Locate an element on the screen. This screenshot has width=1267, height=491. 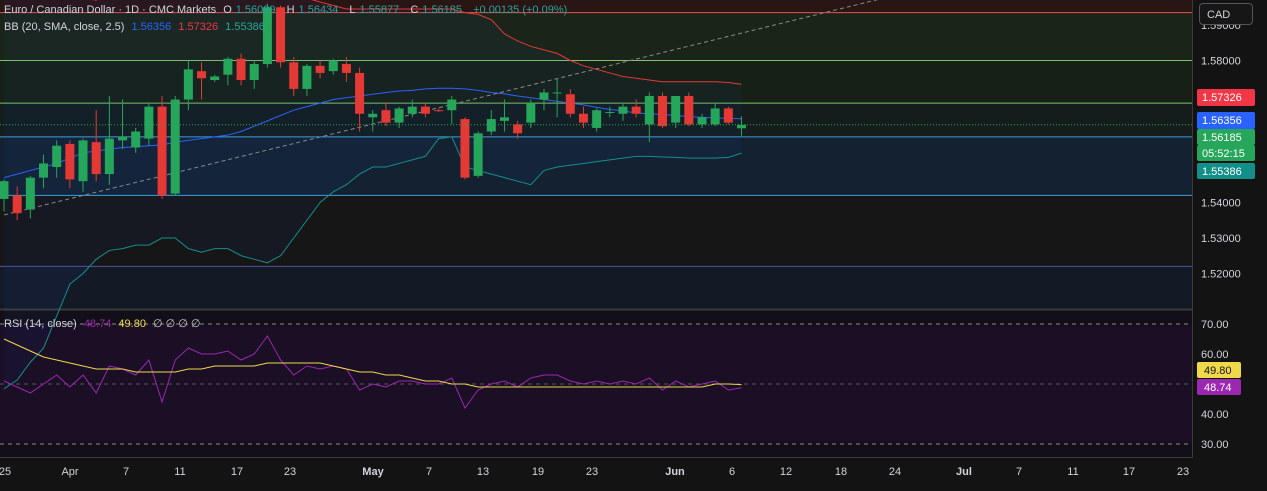
rsi-ma-value: 49.80 is located at coordinates (132, 324).